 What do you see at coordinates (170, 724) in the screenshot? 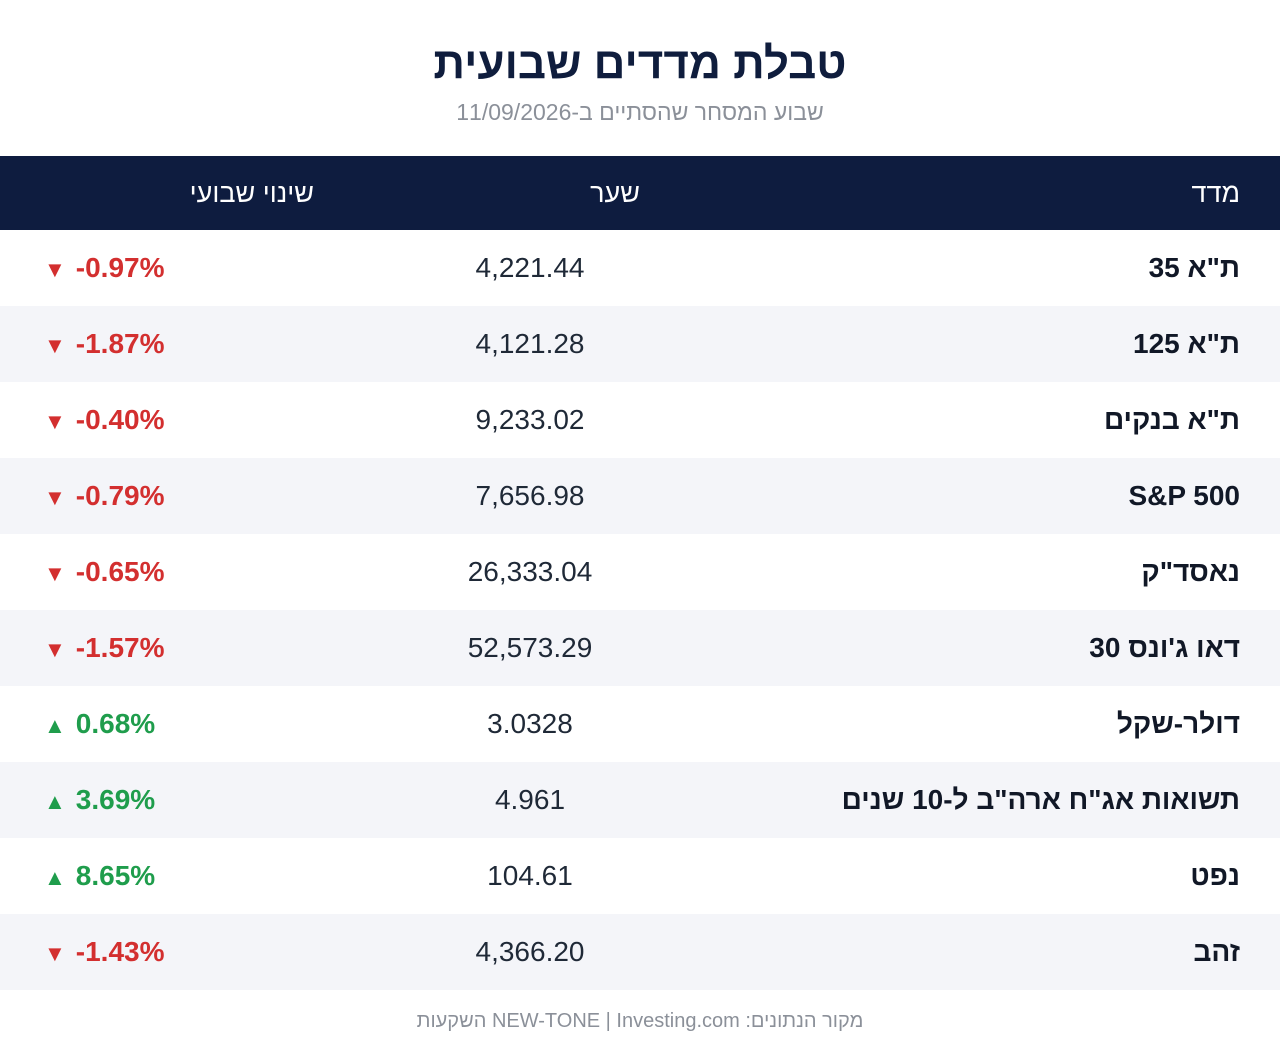
I see `weekly-change-cell: ▲ 0.68%` at bounding box center [170, 724].